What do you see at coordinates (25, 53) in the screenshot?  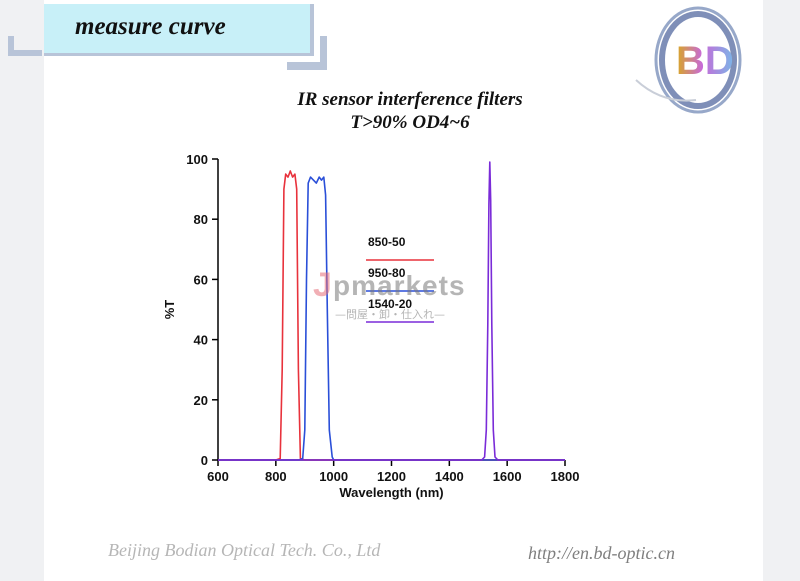 I see `frame-bar-left` at bounding box center [25, 53].